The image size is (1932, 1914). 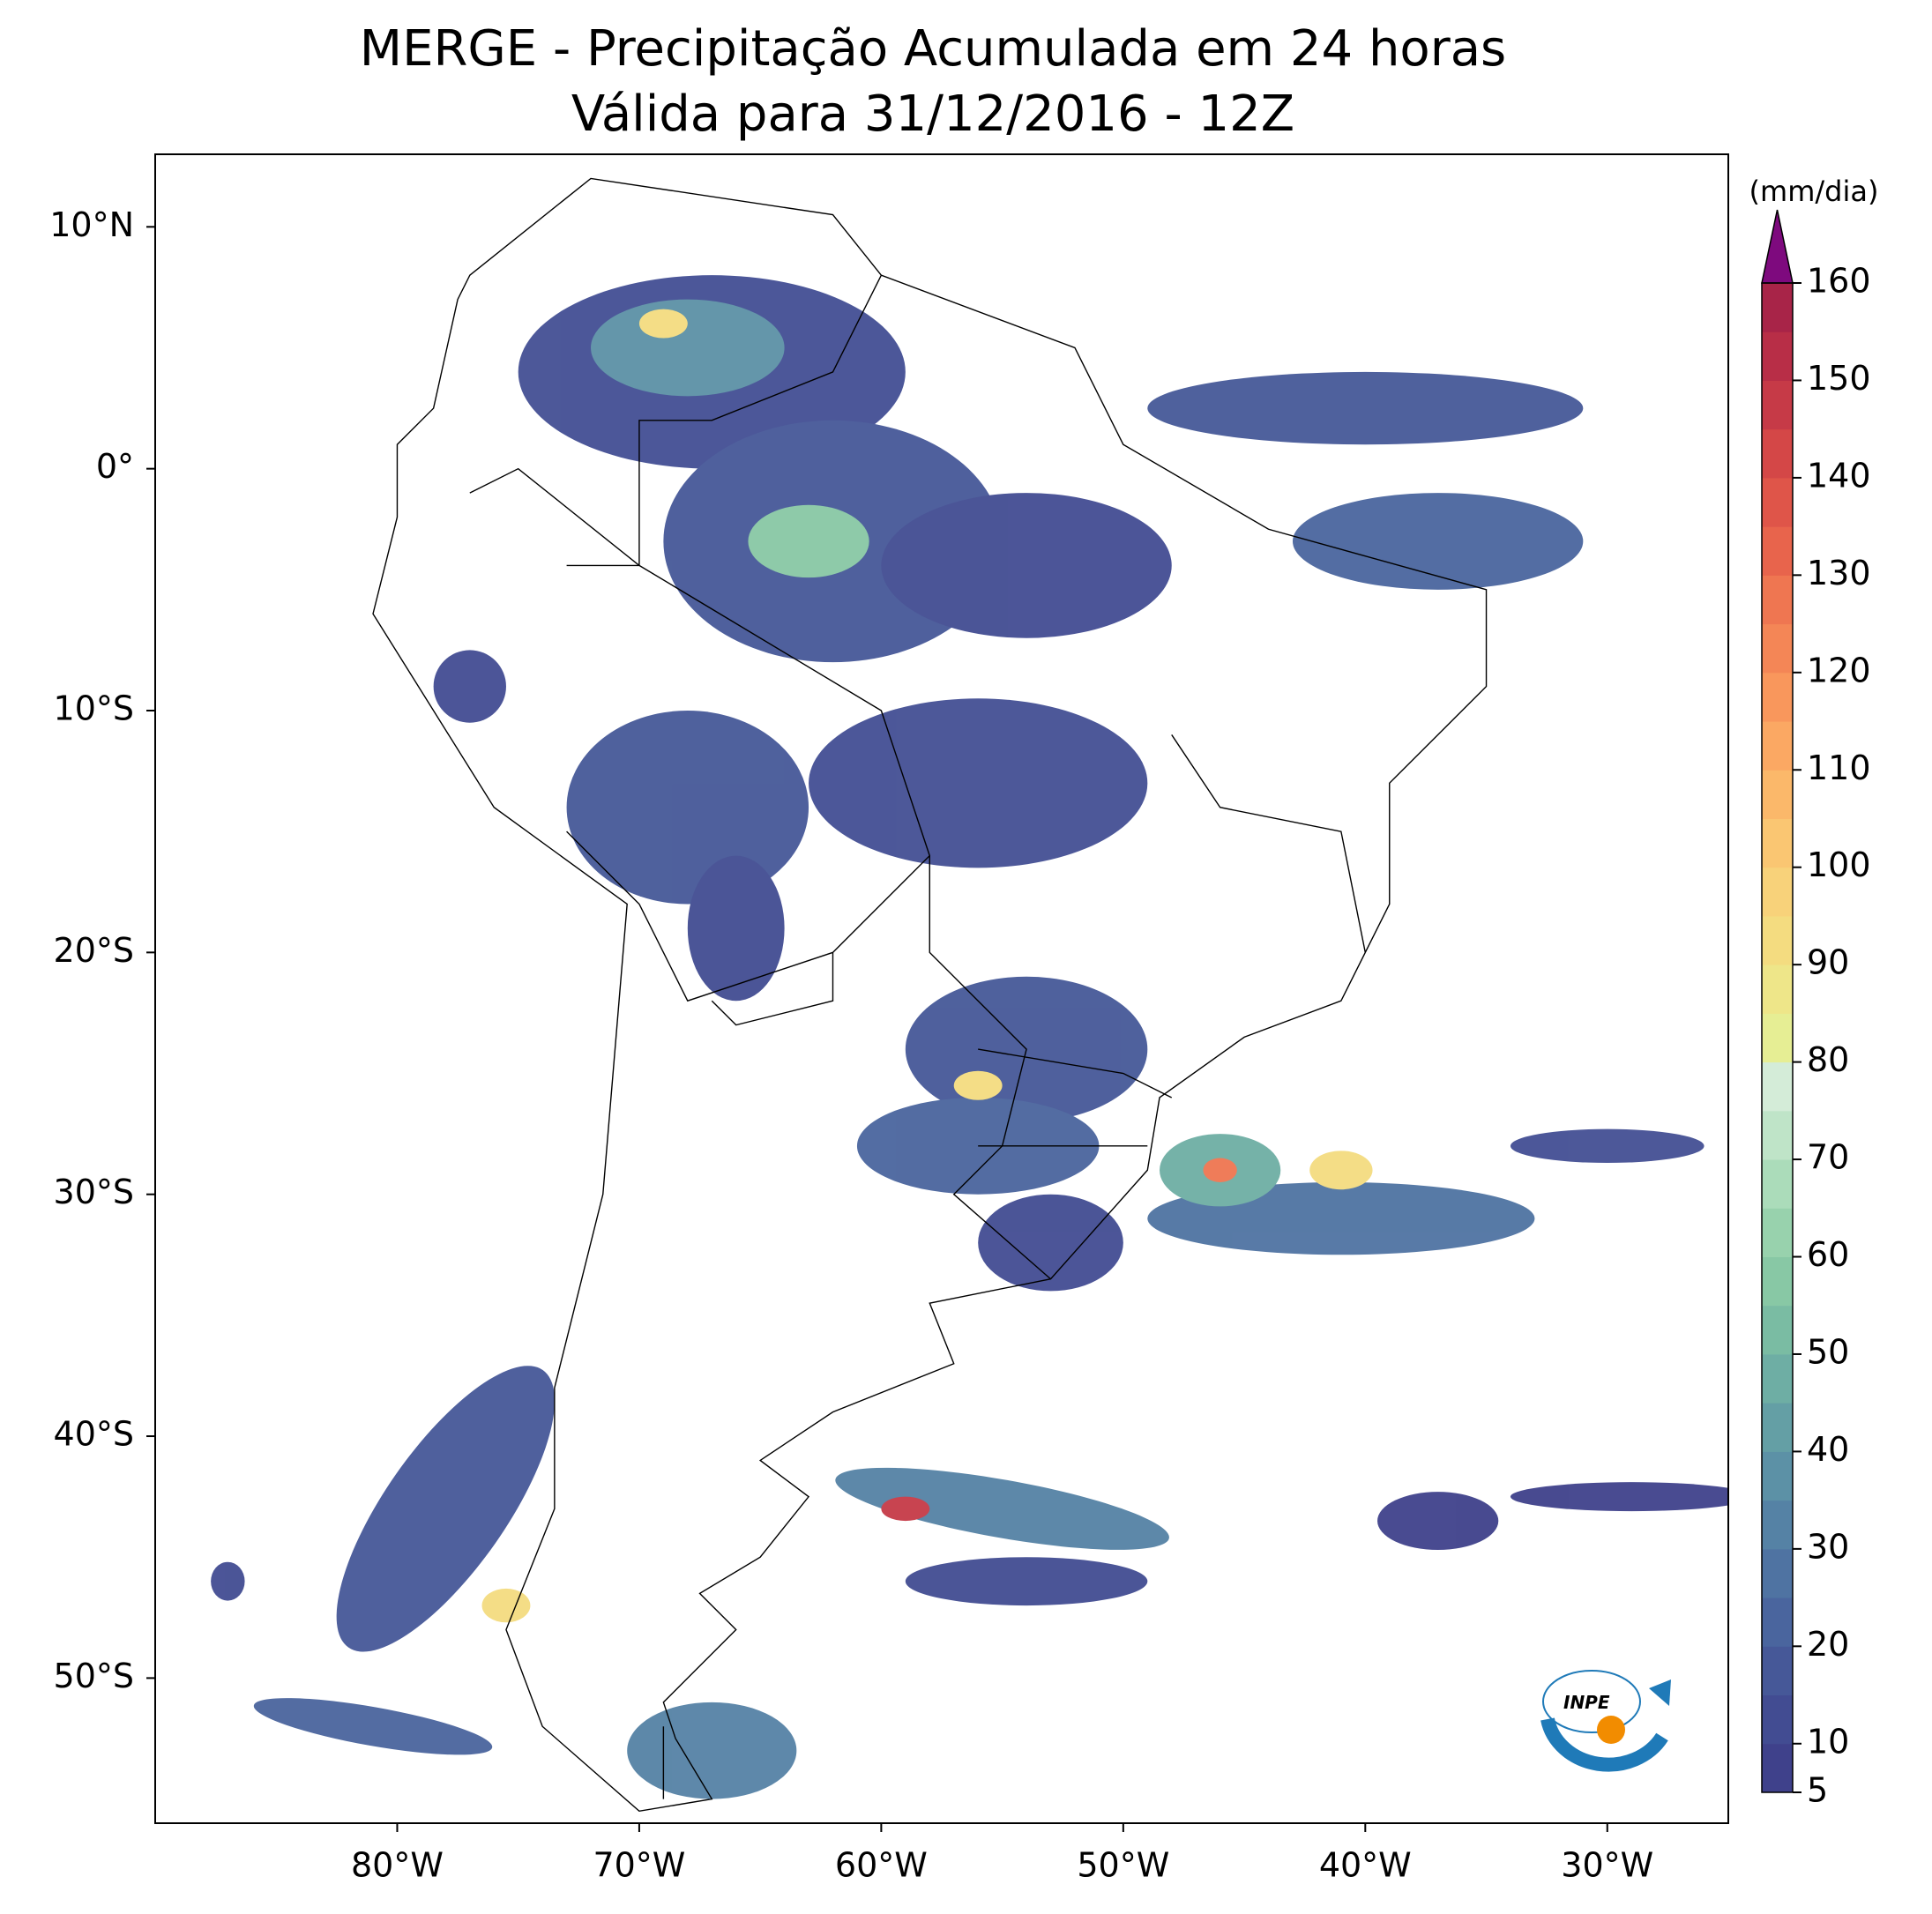 What do you see at coordinates (1828, 1546) in the screenshot?
I see `colorbar-tick-label: 30` at bounding box center [1828, 1546].